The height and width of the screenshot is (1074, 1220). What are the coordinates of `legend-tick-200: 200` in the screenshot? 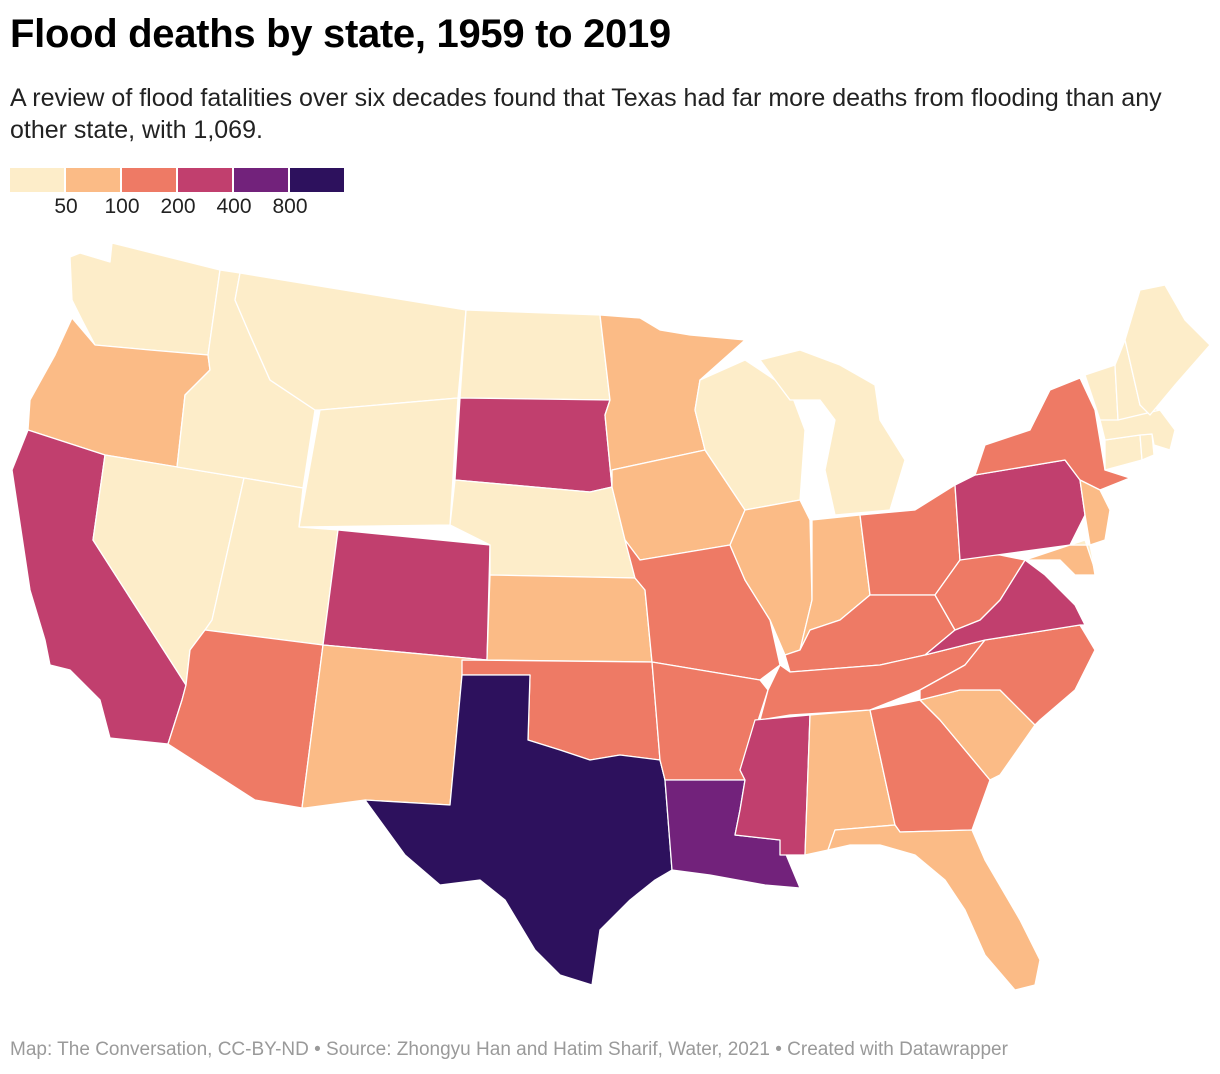 It's located at (178, 206).